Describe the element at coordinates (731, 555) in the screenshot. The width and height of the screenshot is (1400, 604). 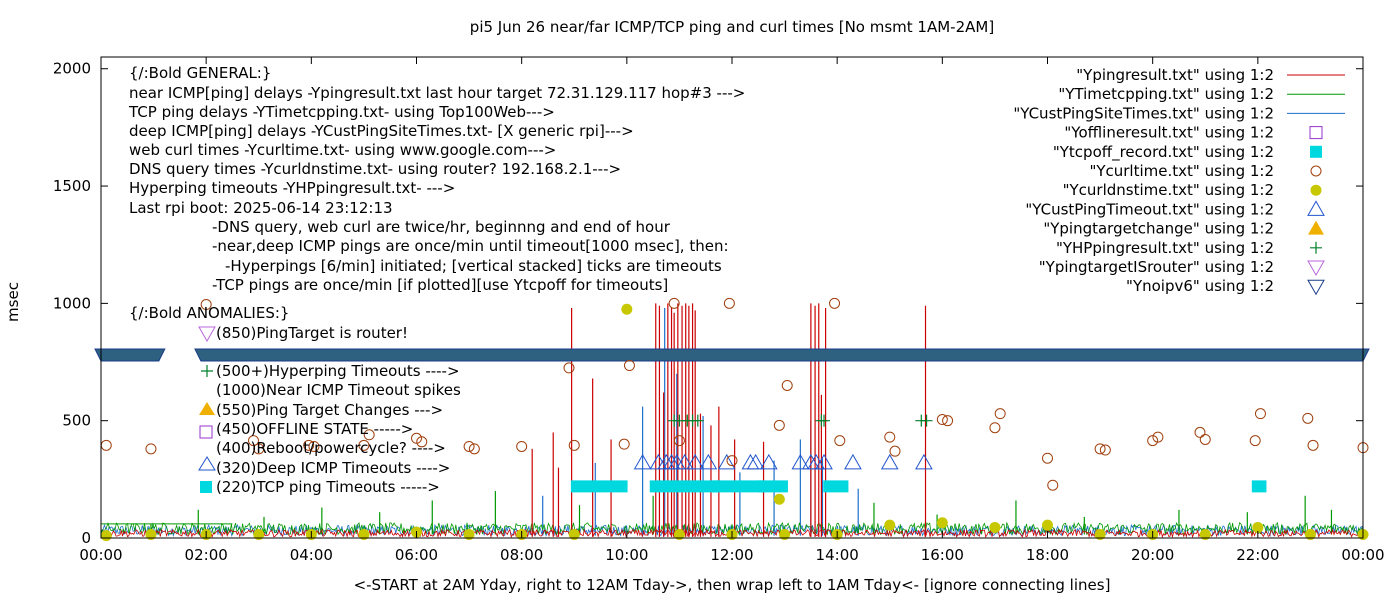
I see `x-tick-label-6: 12:00` at that location.